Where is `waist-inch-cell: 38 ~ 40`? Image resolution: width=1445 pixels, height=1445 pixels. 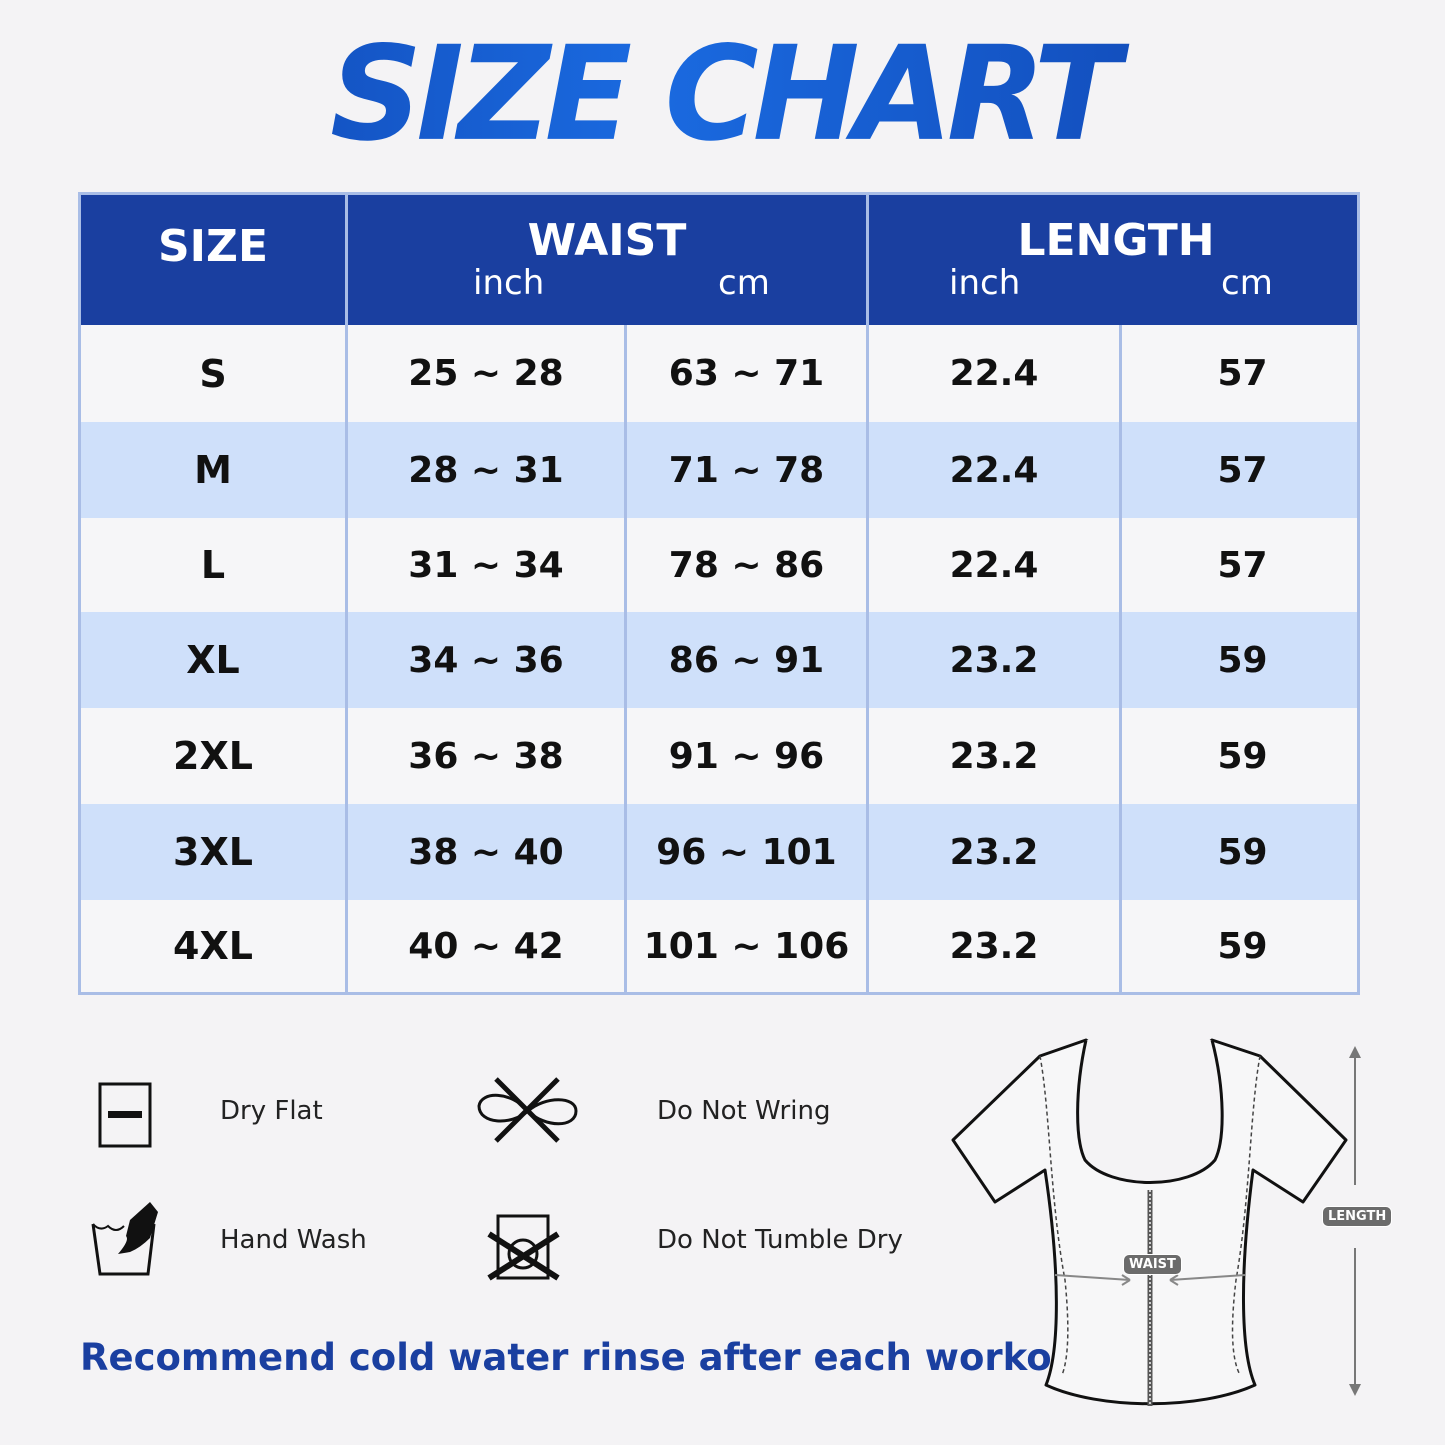 waist-inch-cell: 38 ~ 40 is located at coordinates (487, 852).